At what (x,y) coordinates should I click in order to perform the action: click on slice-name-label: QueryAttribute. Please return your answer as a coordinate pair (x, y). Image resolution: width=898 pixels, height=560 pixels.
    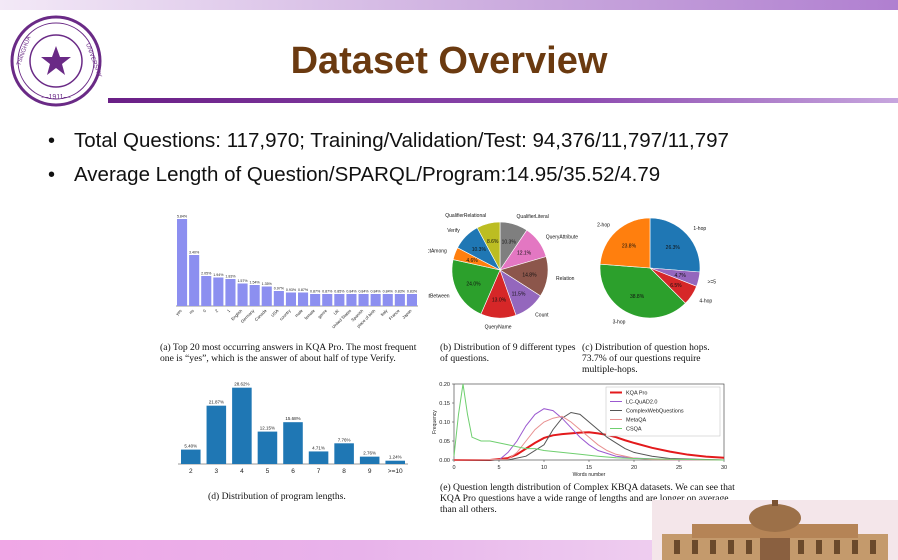
    Looking at the image, I should click on (562, 238).